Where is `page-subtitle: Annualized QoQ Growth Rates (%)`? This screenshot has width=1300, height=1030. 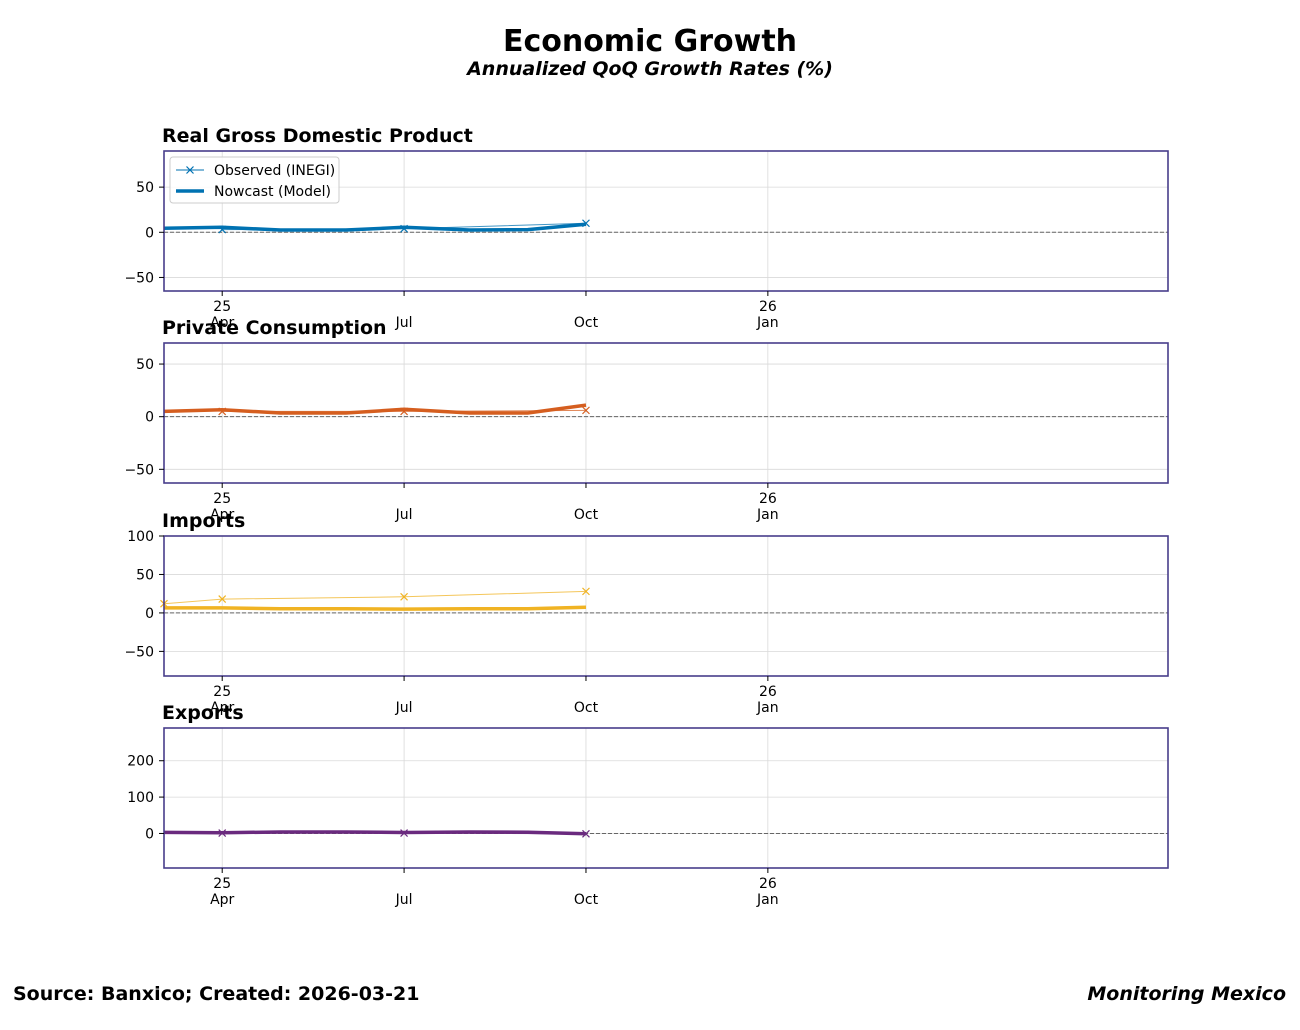 page-subtitle: Annualized QoQ Growth Rates (%) is located at coordinates (650, 69).